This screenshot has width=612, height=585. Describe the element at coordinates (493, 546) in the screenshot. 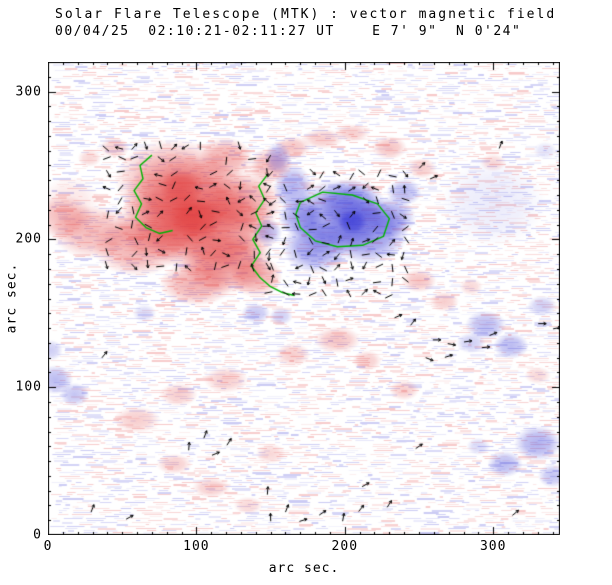

I see `x-tick-label: 300` at that location.